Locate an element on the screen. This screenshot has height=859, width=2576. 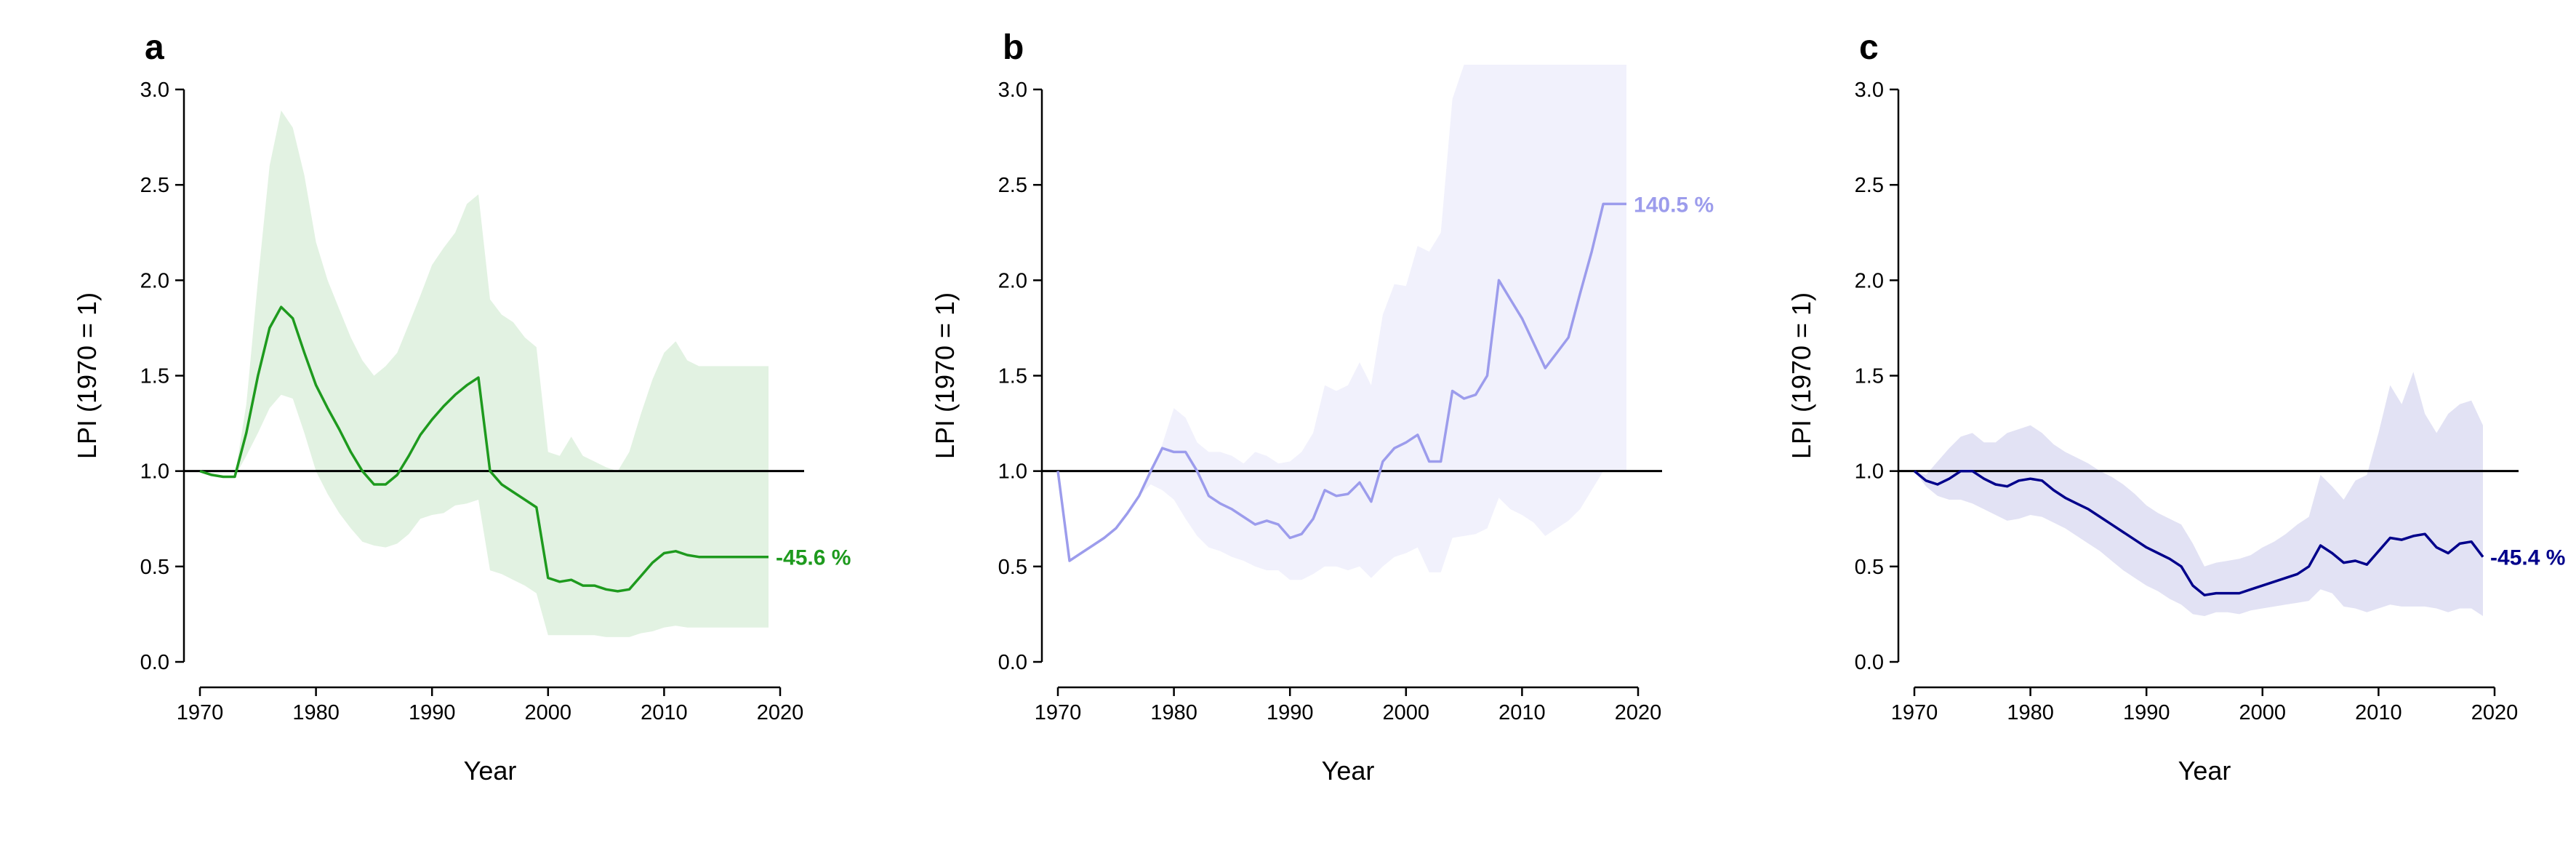
panel-label: c is located at coordinates (1869, 47).